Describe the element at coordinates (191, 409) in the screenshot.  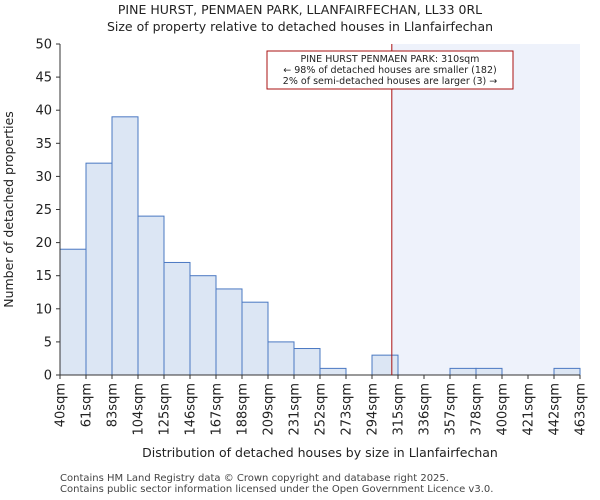
I see `x-tick-label-146sqm: 146sqm` at that location.